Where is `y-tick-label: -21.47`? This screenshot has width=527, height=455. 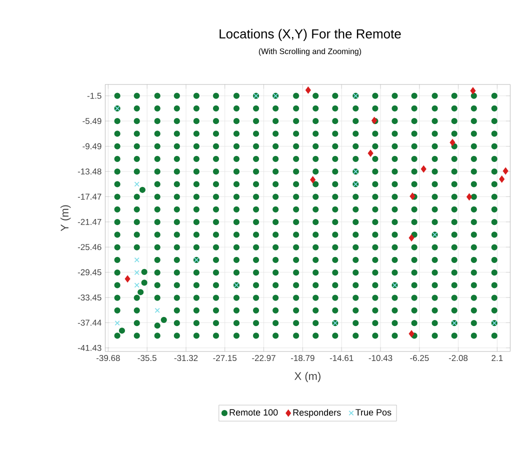
y-tick-label: -21.47 is located at coordinates (90, 221).